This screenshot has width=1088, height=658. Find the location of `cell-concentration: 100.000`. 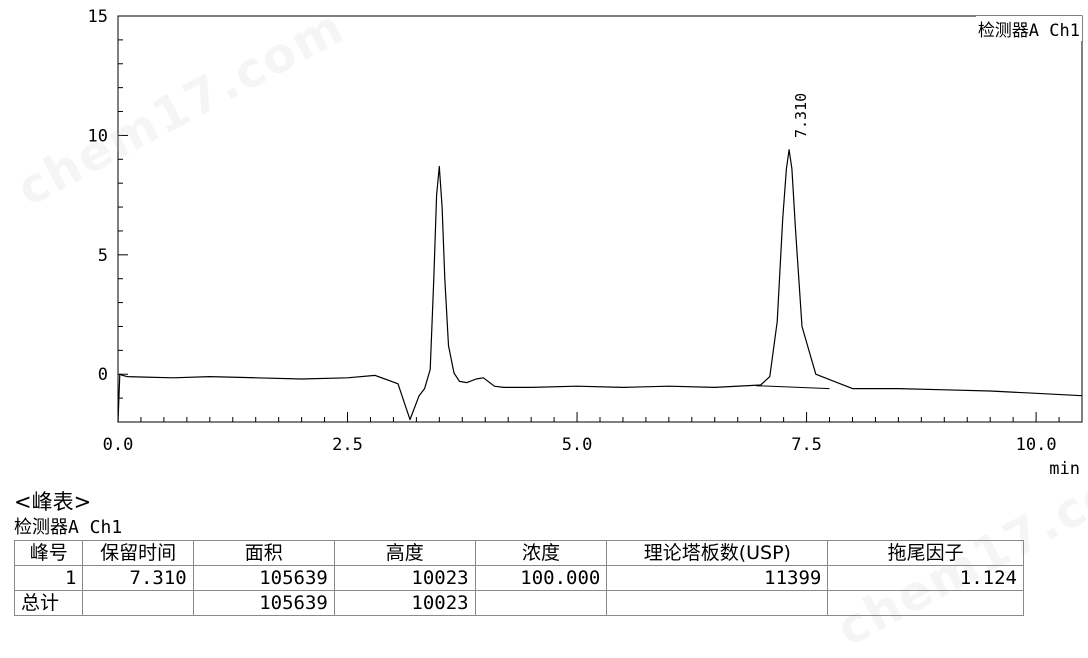

cell-concentration: 100.000 is located at coordinates (541, 578).